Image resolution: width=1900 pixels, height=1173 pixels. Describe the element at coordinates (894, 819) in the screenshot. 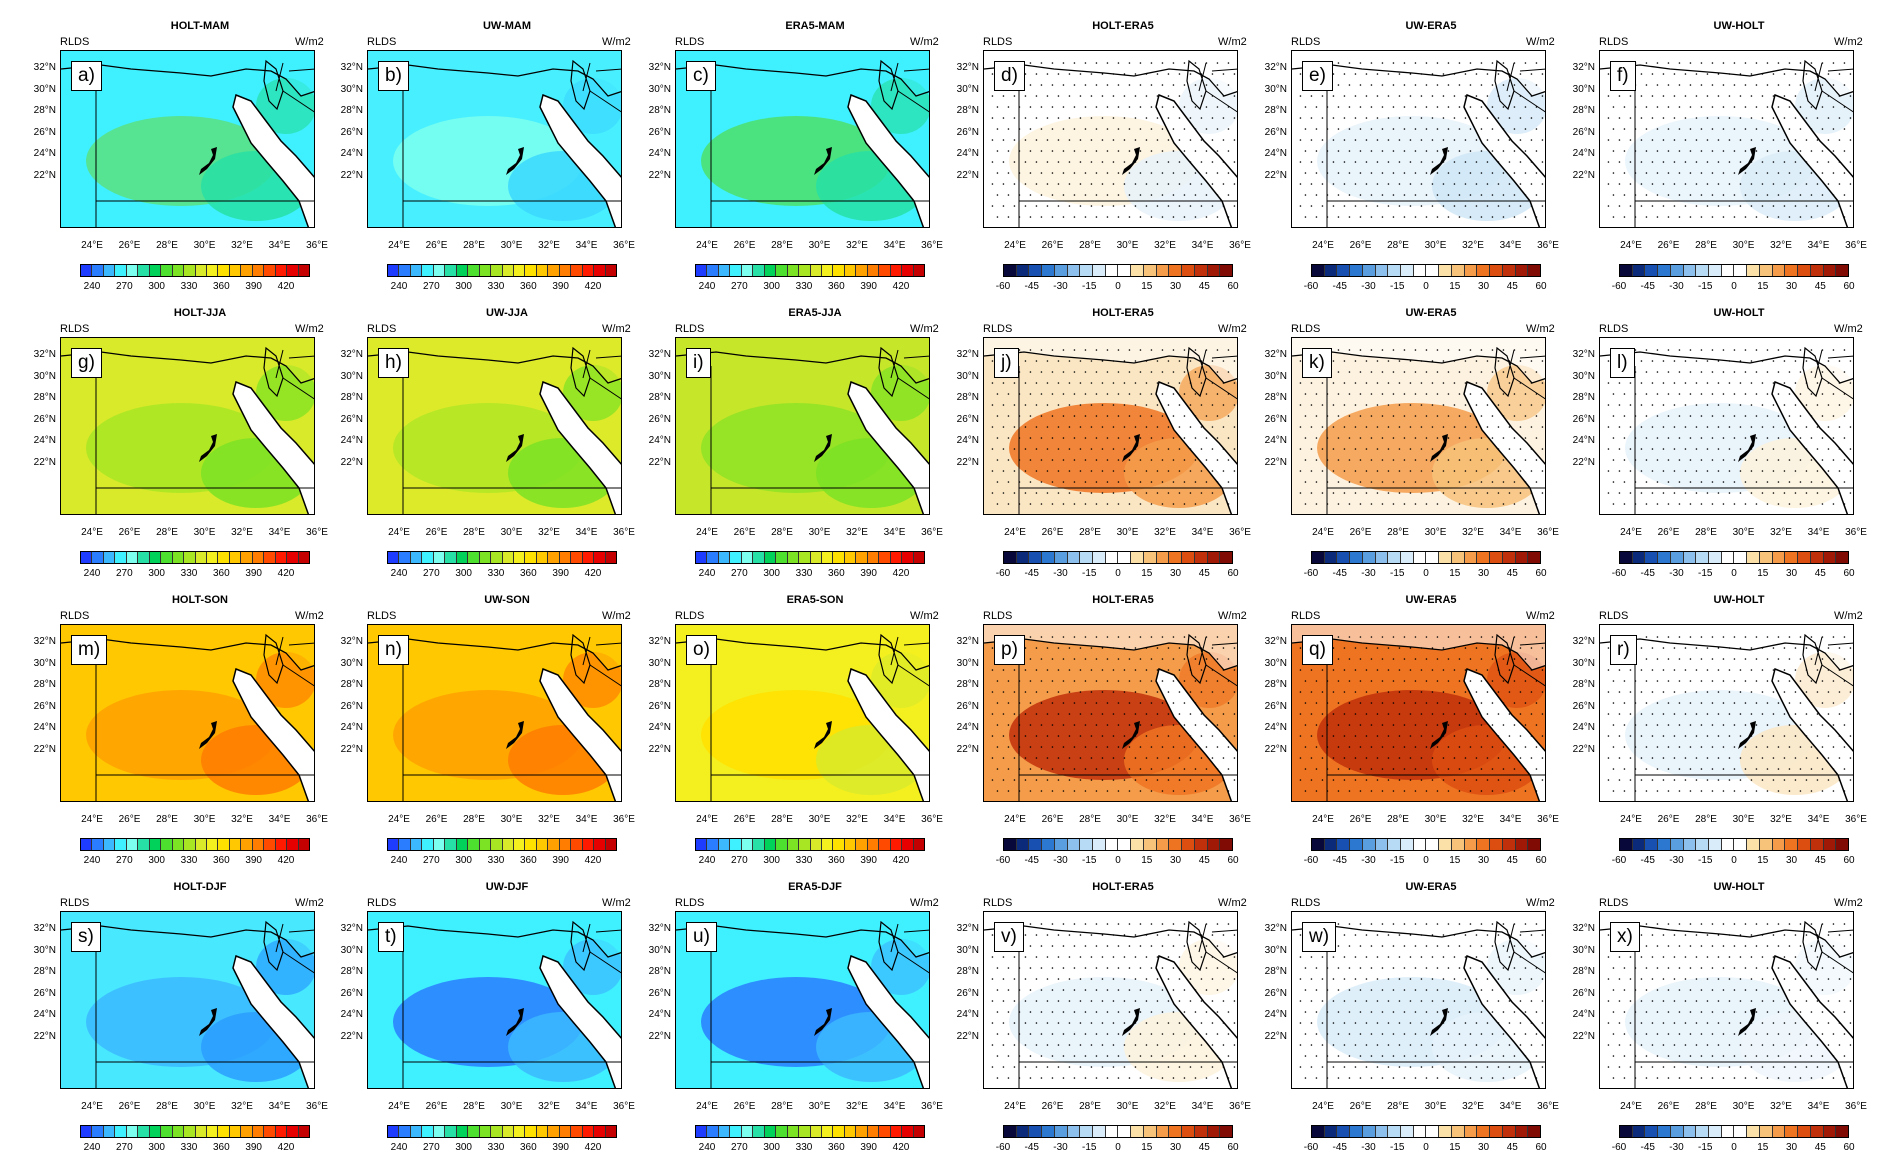

I see `longitude-tick-label: 34°E` at that location.